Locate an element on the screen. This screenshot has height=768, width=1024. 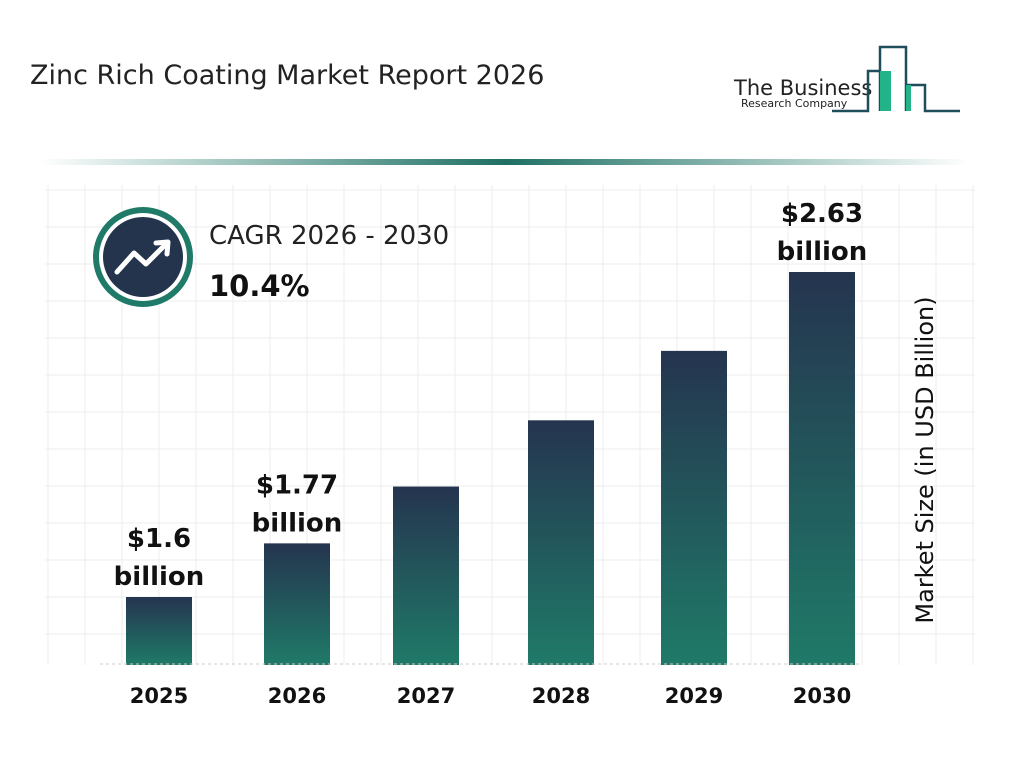
page-title: Zinc Rich Coating Market Report 2026 is located at coordinates (287, 75).